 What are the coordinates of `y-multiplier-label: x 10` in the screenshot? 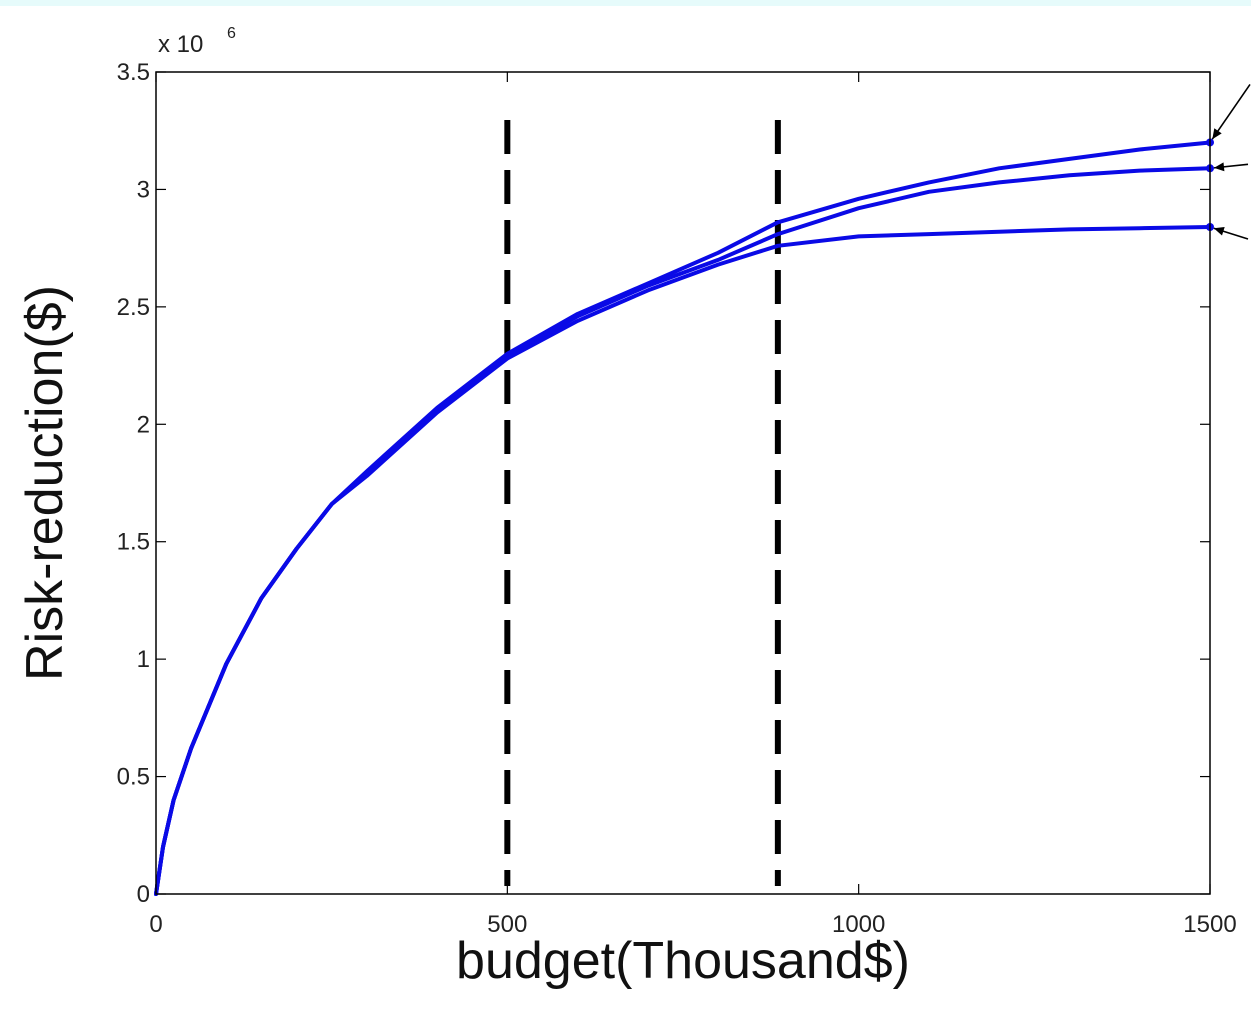 It's located at (180, 44).